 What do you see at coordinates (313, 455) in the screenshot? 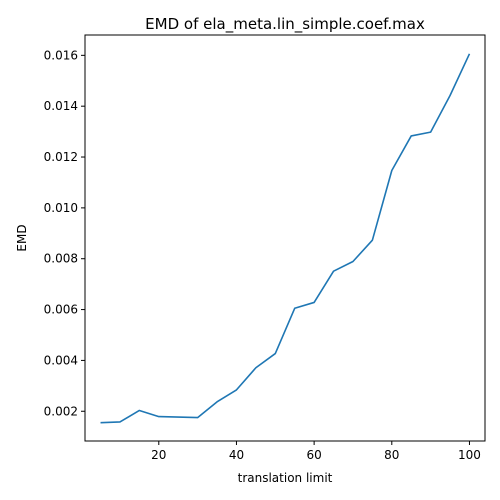
I see `x-tick-label: 60` at bounding box center [313, 455].